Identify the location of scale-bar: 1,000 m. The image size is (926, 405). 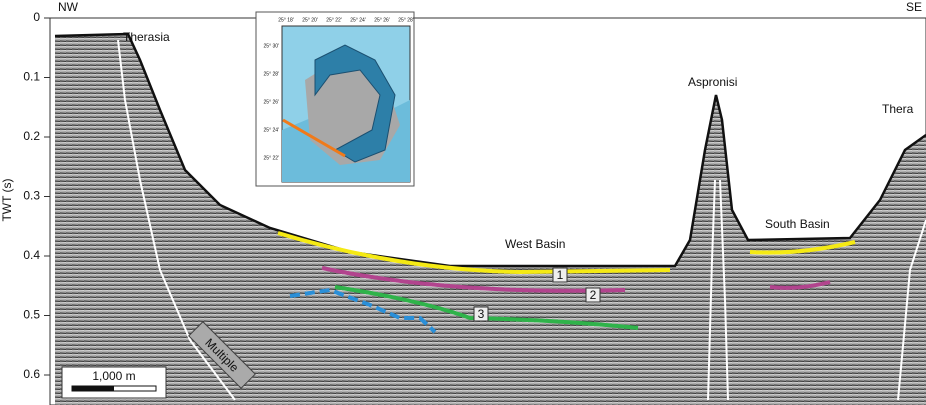
(114, 382).